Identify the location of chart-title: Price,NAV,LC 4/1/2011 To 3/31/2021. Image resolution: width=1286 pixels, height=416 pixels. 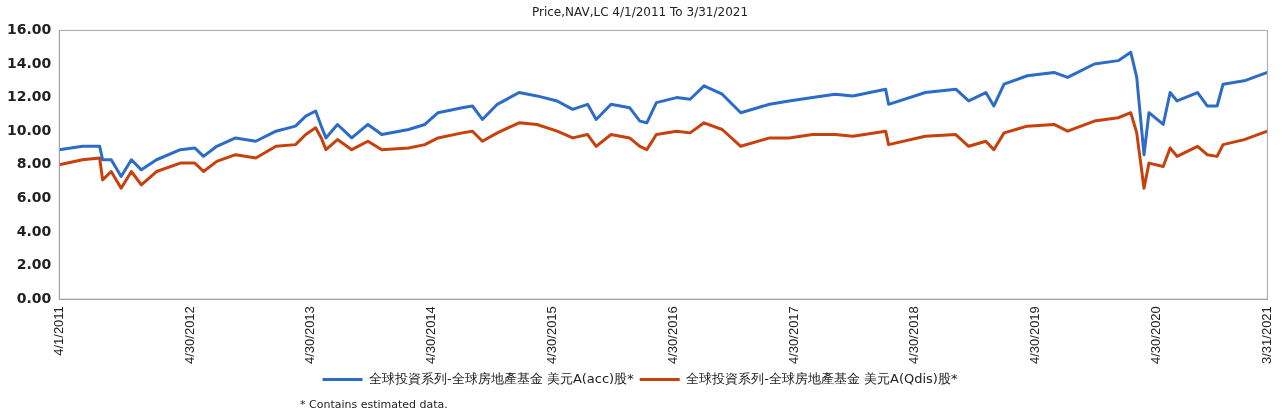
(640, 12).